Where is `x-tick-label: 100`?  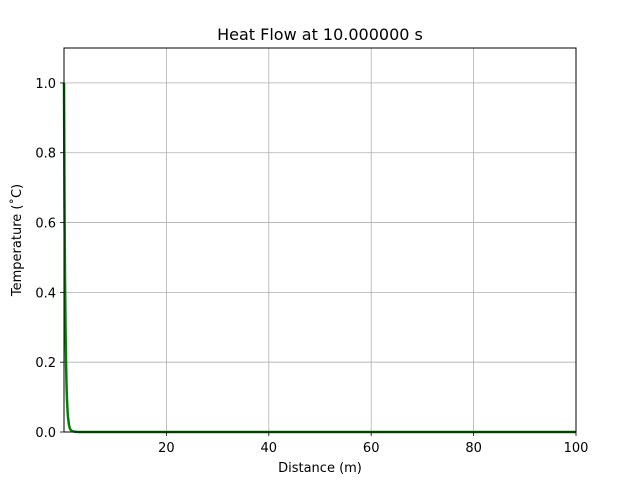 x-tick-label: 100 is located at coordinates (576, 448).